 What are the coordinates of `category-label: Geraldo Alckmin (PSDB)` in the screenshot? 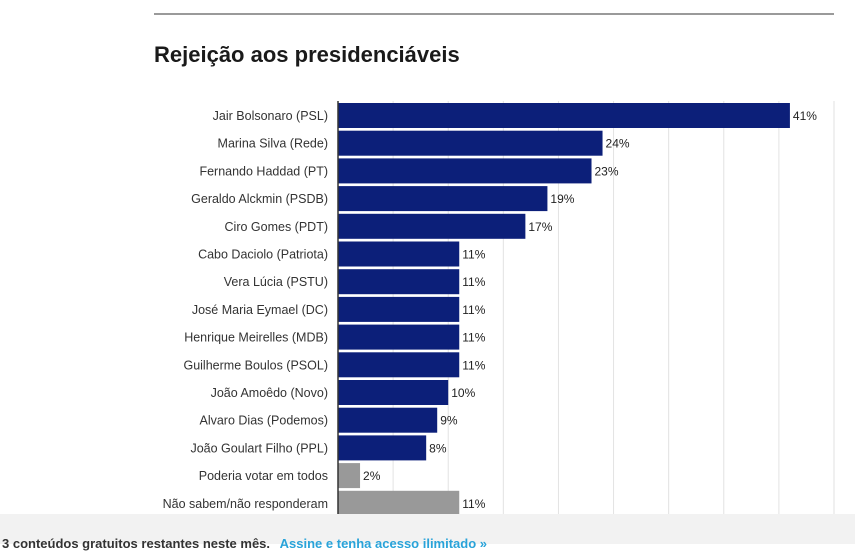 It's located at (259, 199).